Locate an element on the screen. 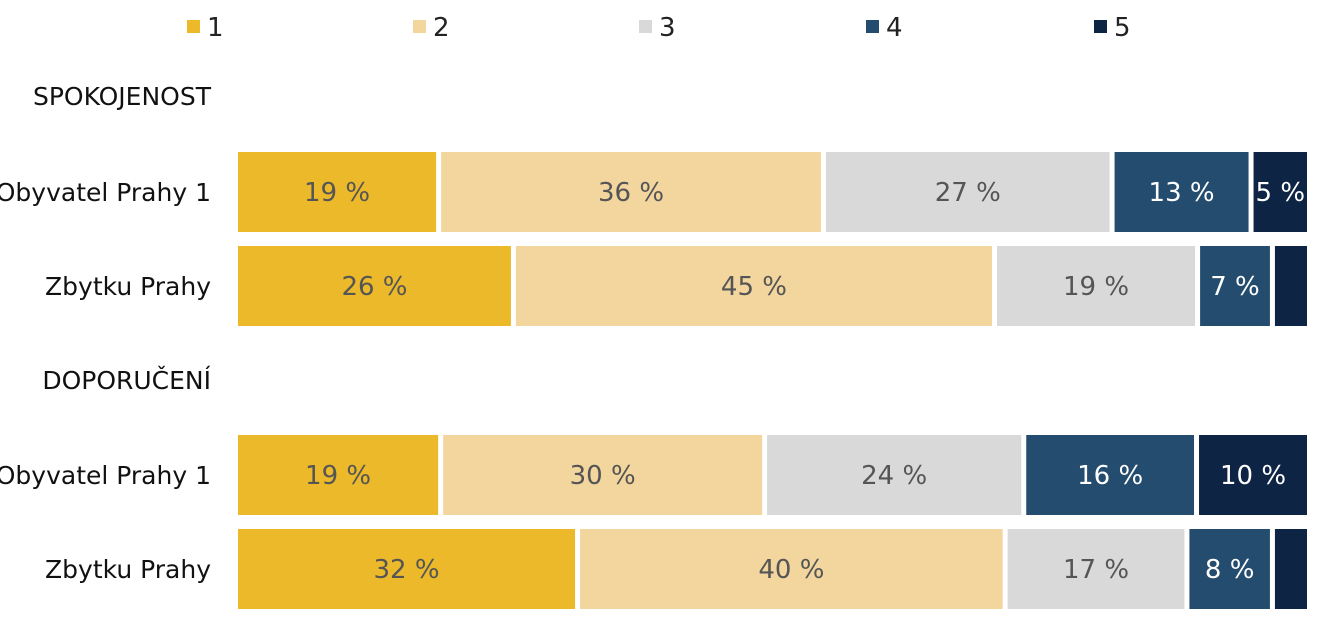 This screenshot has height=625, width=1321. data-label: 45 % is located at coordinates (754, 287).